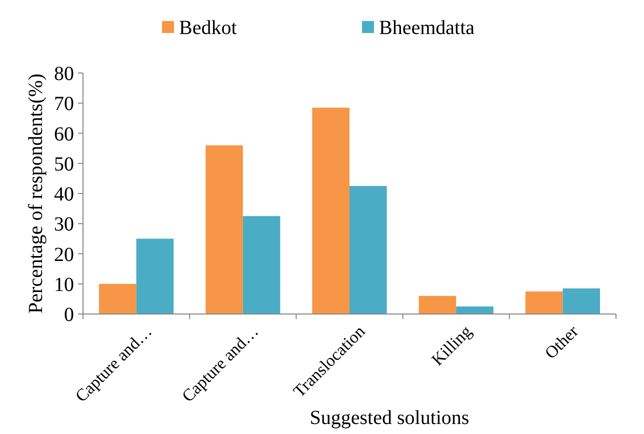  I want to click on legend-label: Bheemdatta, so click(427, 28).